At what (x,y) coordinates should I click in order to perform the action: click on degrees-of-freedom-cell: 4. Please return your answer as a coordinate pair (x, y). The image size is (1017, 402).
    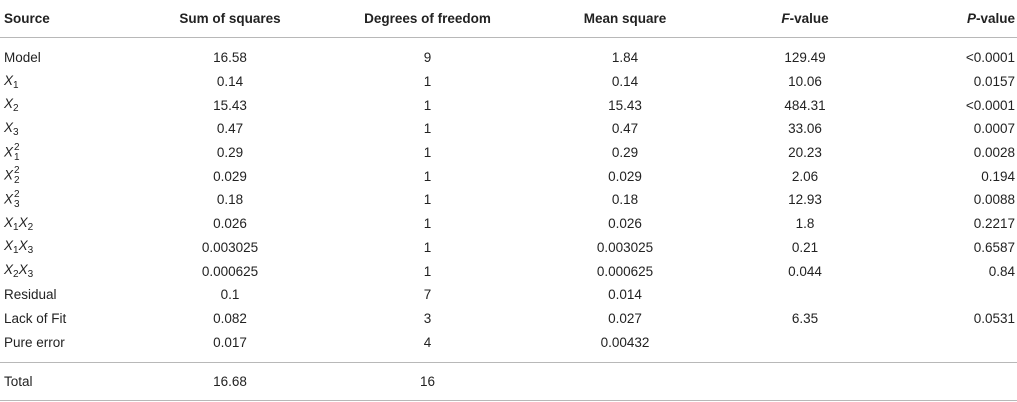
    Looking at the image, I should click on (427, 342).